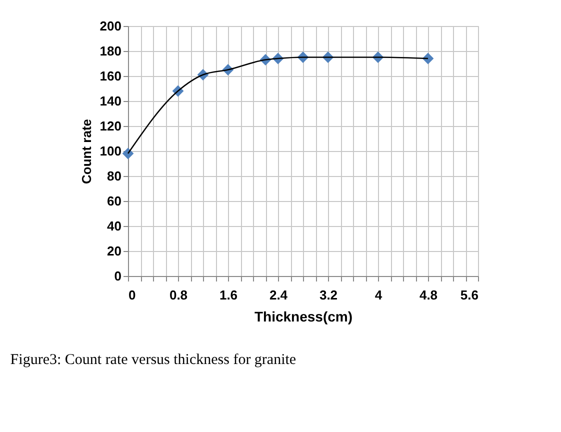 This screenshot has width=561, height=432. What do you see at coordinates (111, 126) in the screenshot?
I see `y-tick-label: 120` at bounding box center [111, 126].